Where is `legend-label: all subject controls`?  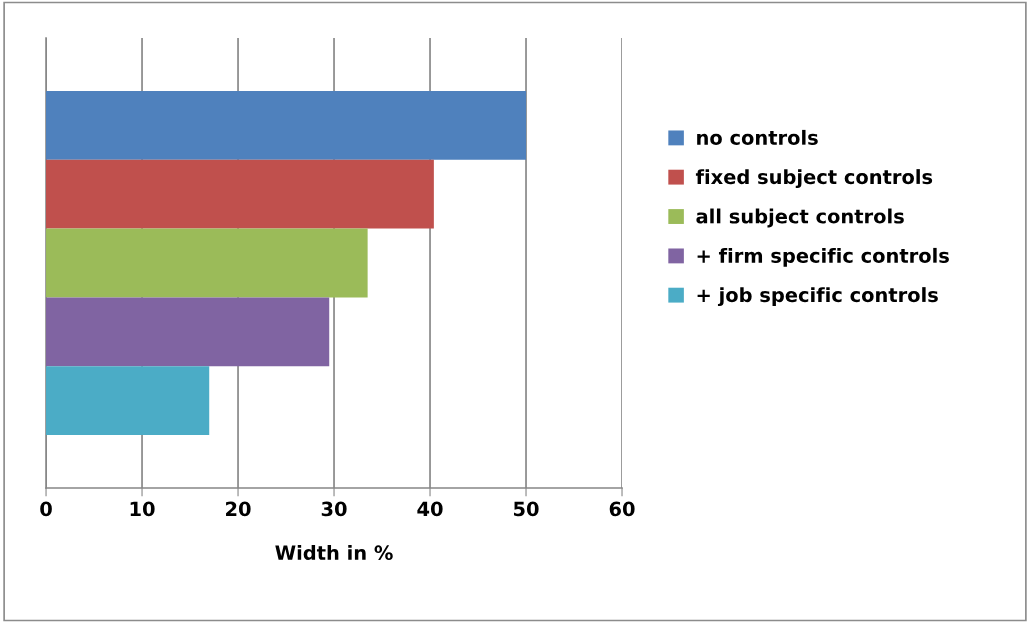 legend-label: all subject controls is located at coordinates (800, 218).